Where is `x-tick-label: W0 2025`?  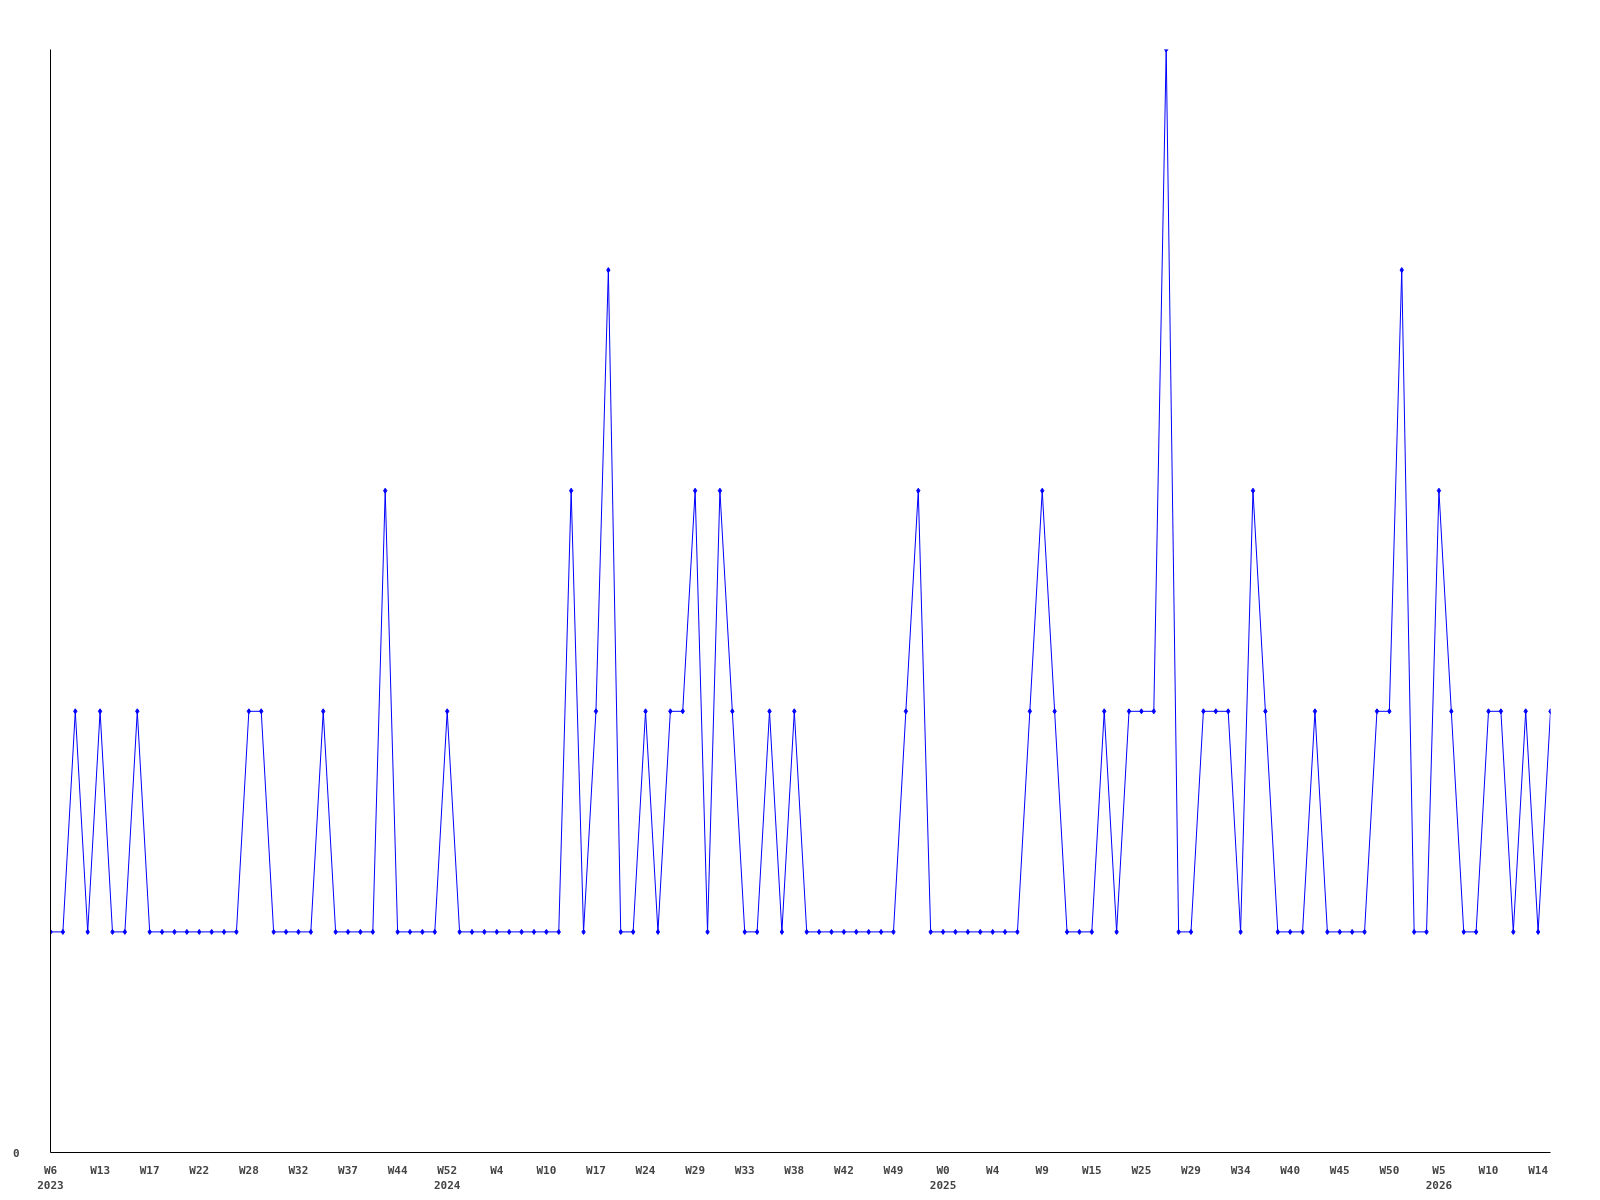 x-tick-label: W0 2025 is located at coordinates (943, 1178).